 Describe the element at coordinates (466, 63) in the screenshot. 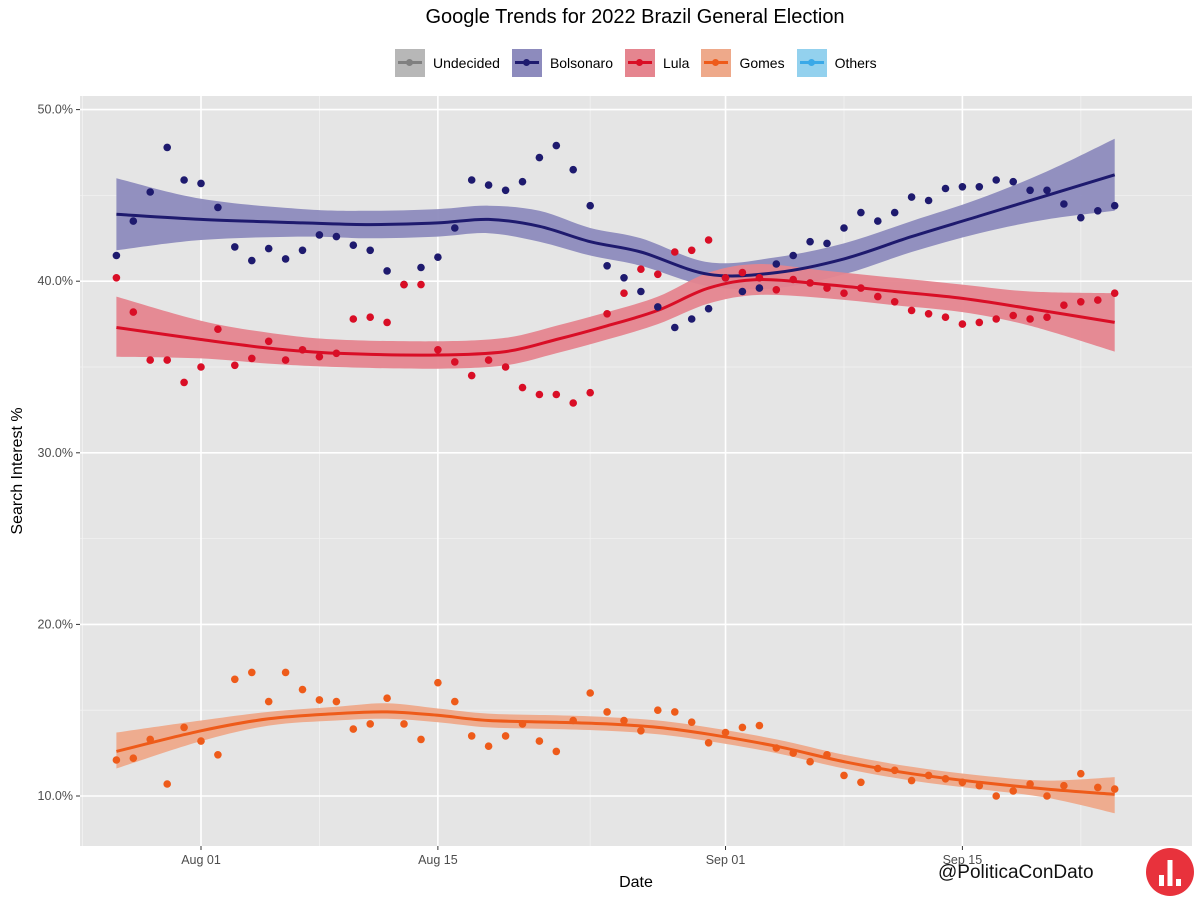

I see `legend-label: Undecided` at that location.